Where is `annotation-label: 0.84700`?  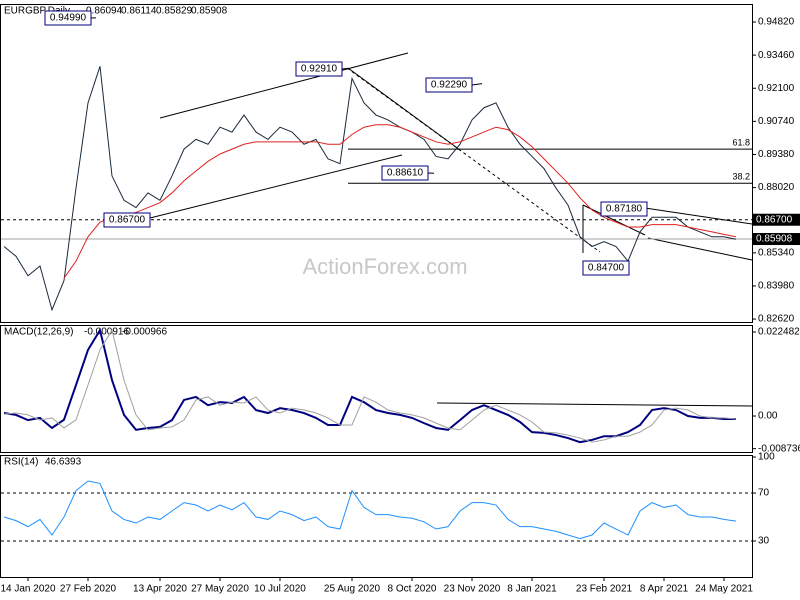 annotation-label: 0.84700 is located at coordinates (606, 268).